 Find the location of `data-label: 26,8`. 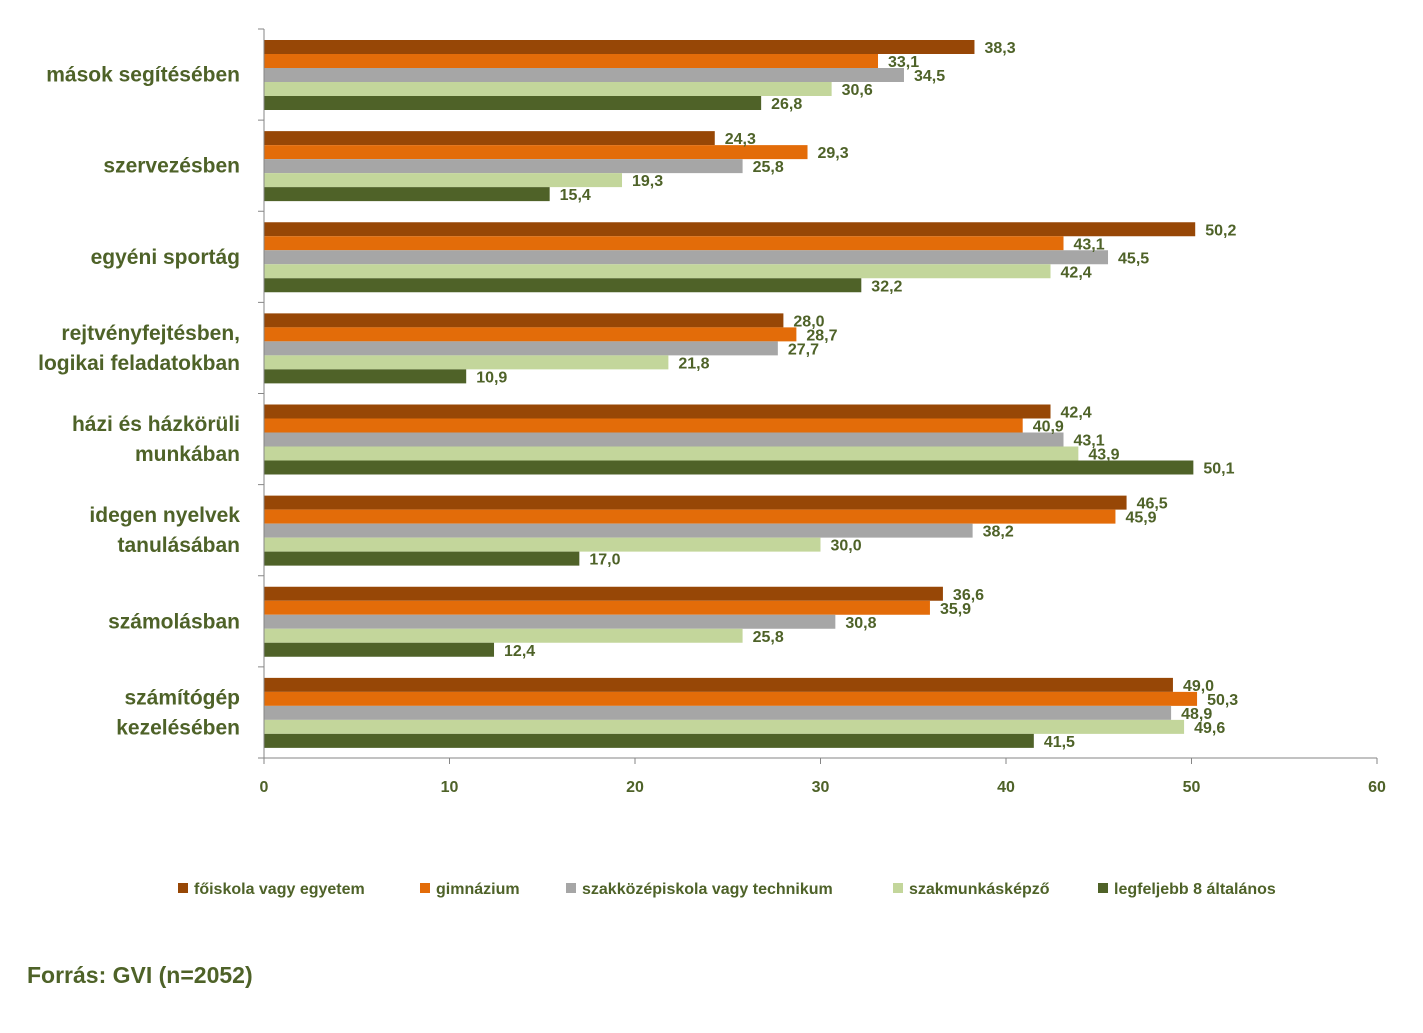

data-label: 26,8 is located at coordinates (786, 104).